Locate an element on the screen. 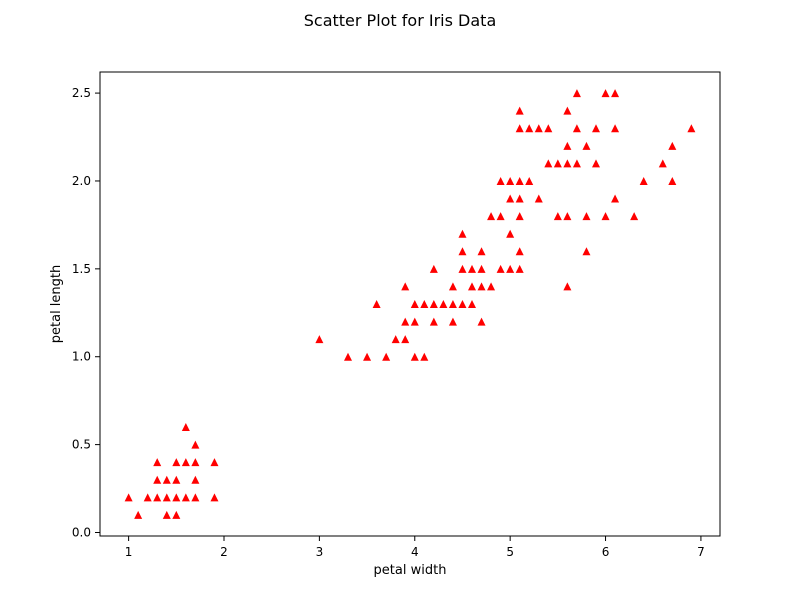  x-tick-label: 4 is located at coordinates (415, 552).